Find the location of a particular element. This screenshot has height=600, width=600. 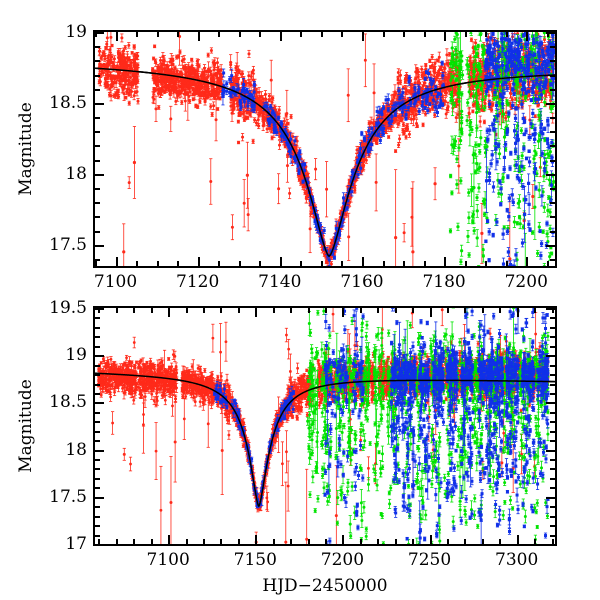

bot-y-tick-label: 19 is located at coordinates (61, 355).